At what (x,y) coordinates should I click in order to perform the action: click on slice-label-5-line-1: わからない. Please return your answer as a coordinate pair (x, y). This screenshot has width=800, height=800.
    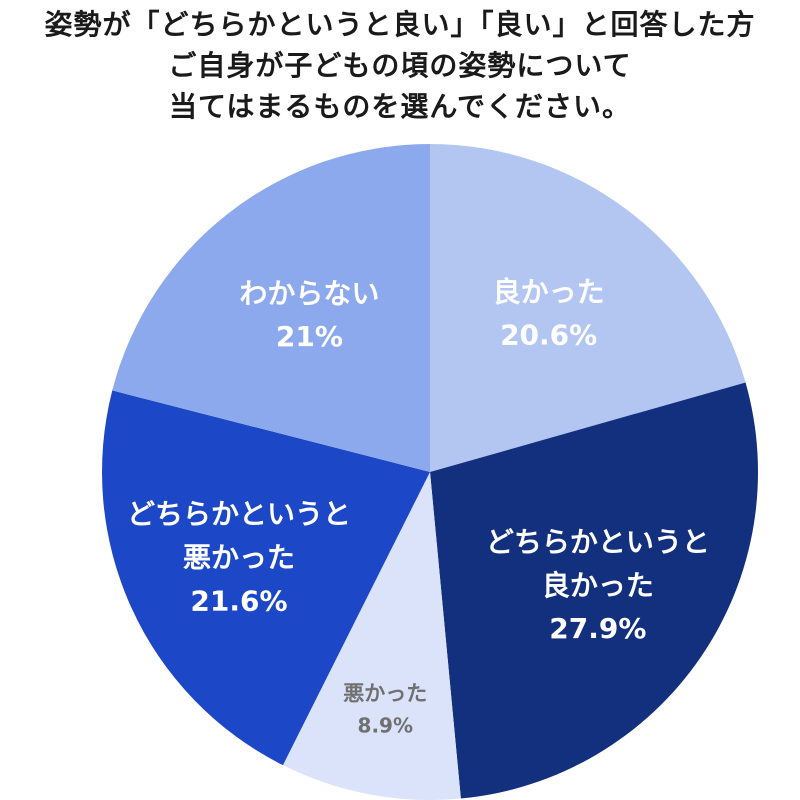
    Looking at the image, I should click on (309, 293).